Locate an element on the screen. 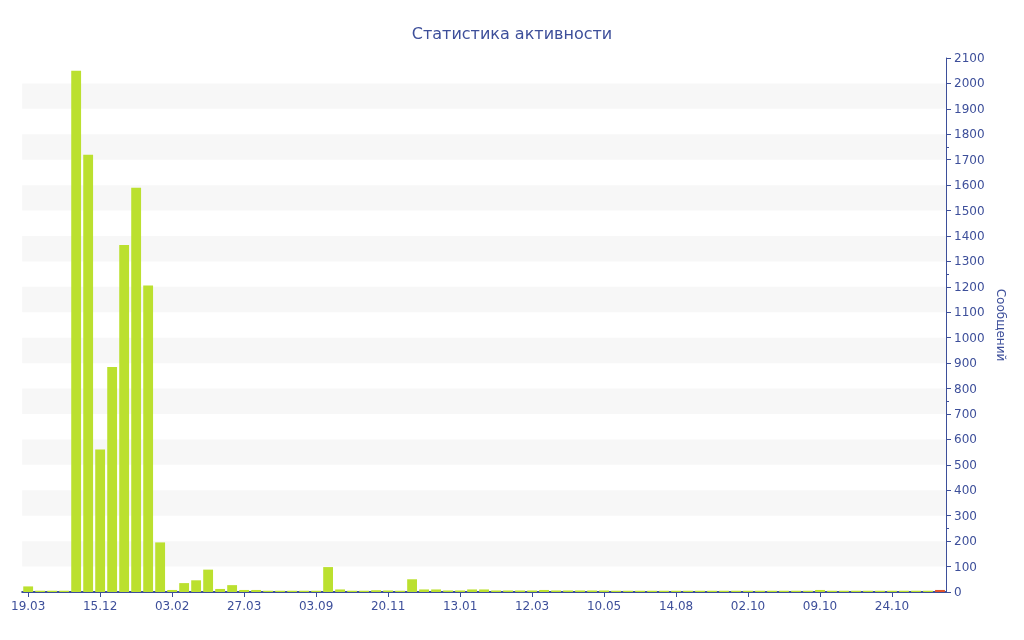 Image resolution: width=1024 pixels, height=640 pixels. x-tick-label: 15.12 is located at coordinates (100, 606).